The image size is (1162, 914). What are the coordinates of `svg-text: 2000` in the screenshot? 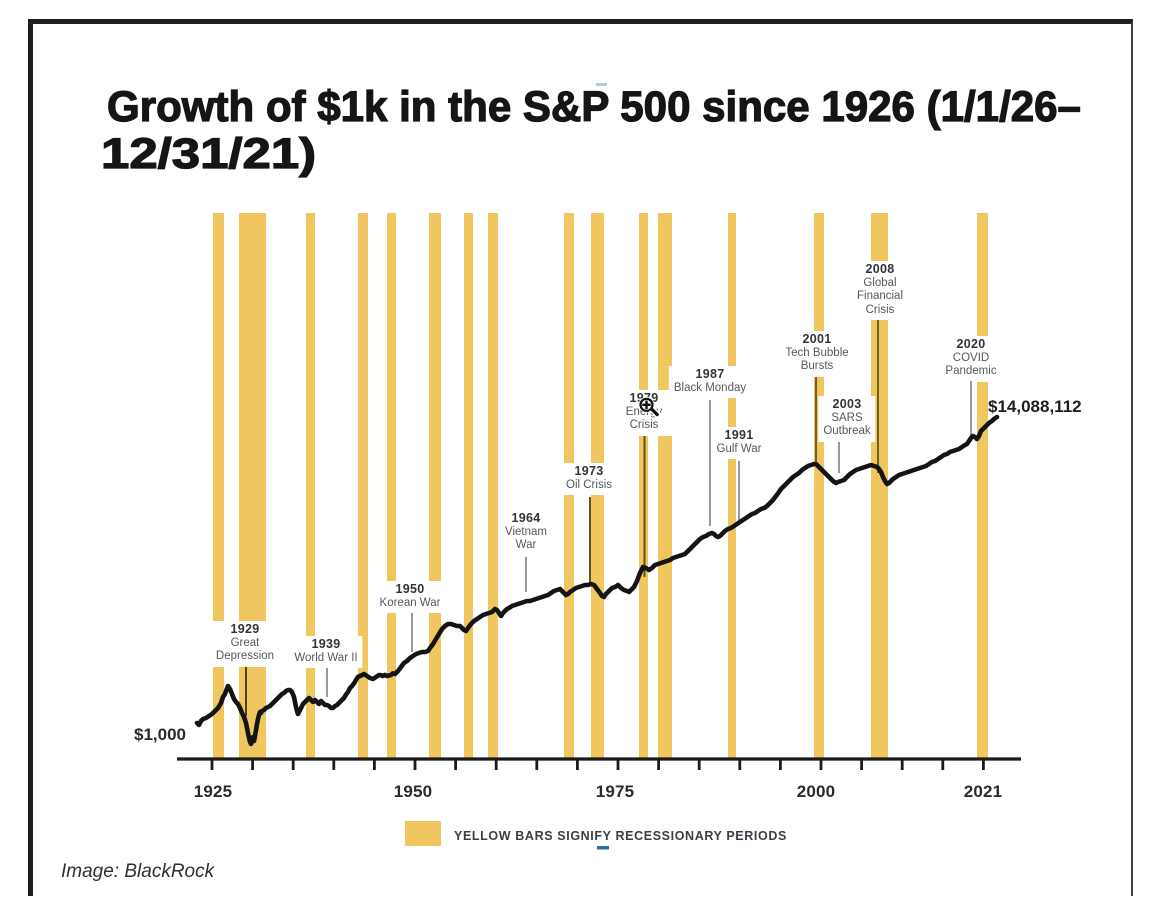 It's located at (816, 791).